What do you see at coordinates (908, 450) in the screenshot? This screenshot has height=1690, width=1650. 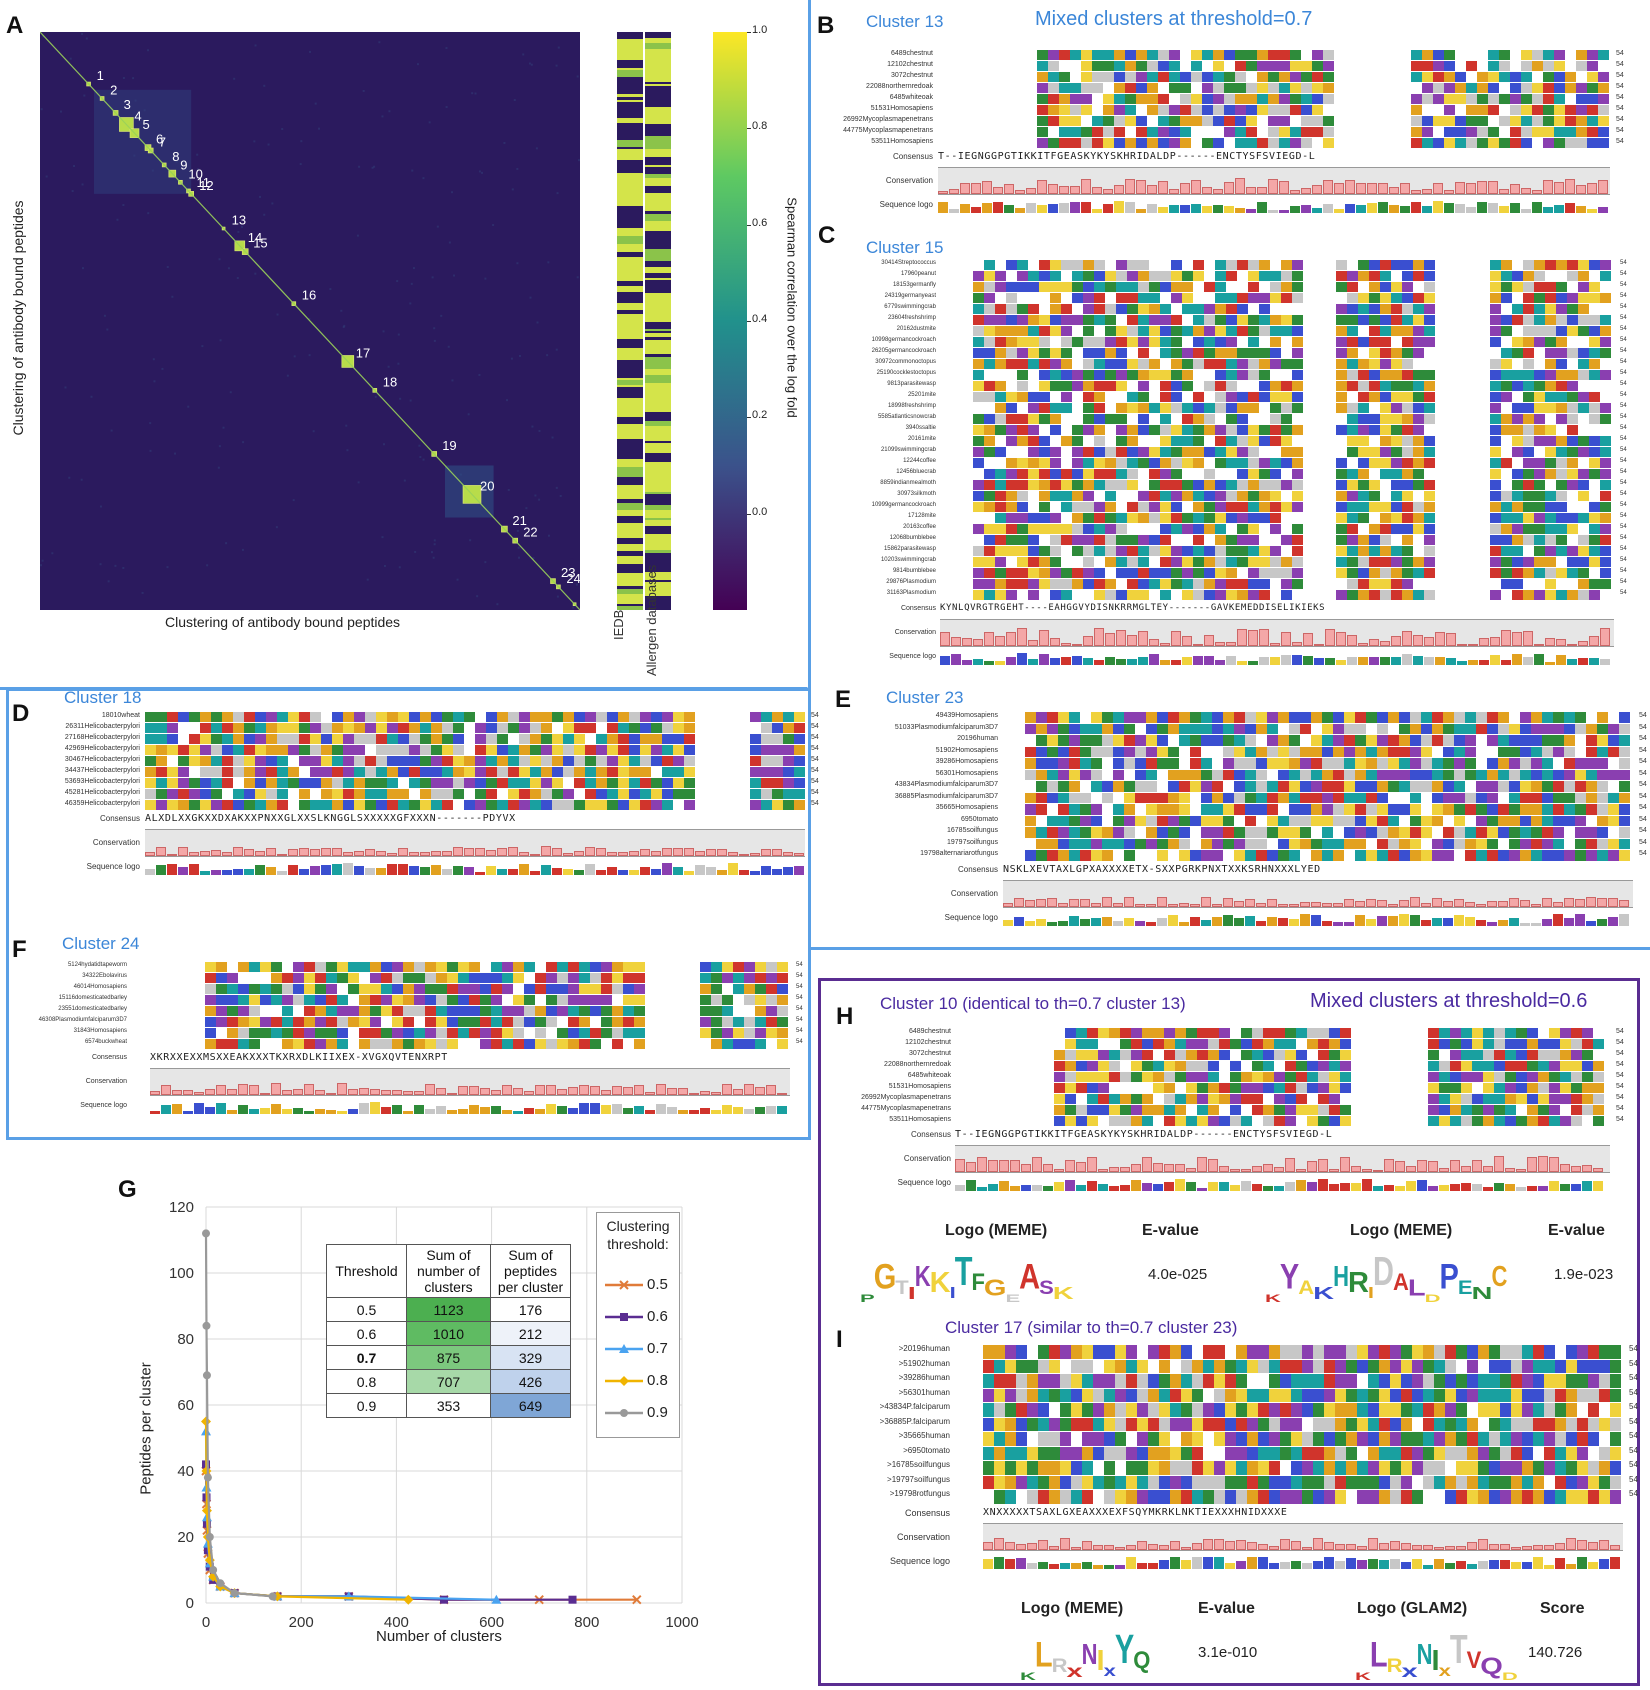 I see `sequence-name: 21099swimmingcrab` at bounding box center [908, 450].